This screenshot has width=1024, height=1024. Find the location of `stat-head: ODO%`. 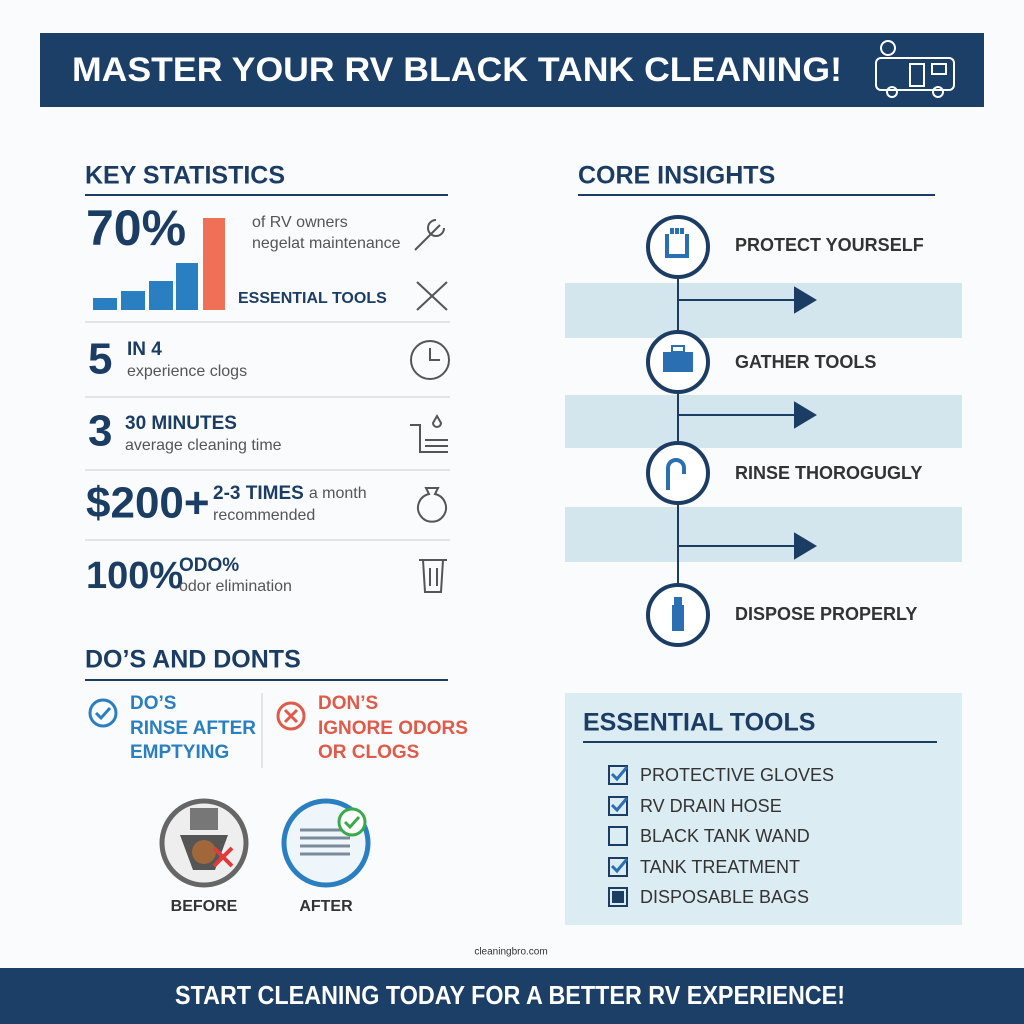

stat-head: ODO% is located at coordinates (209, 565).